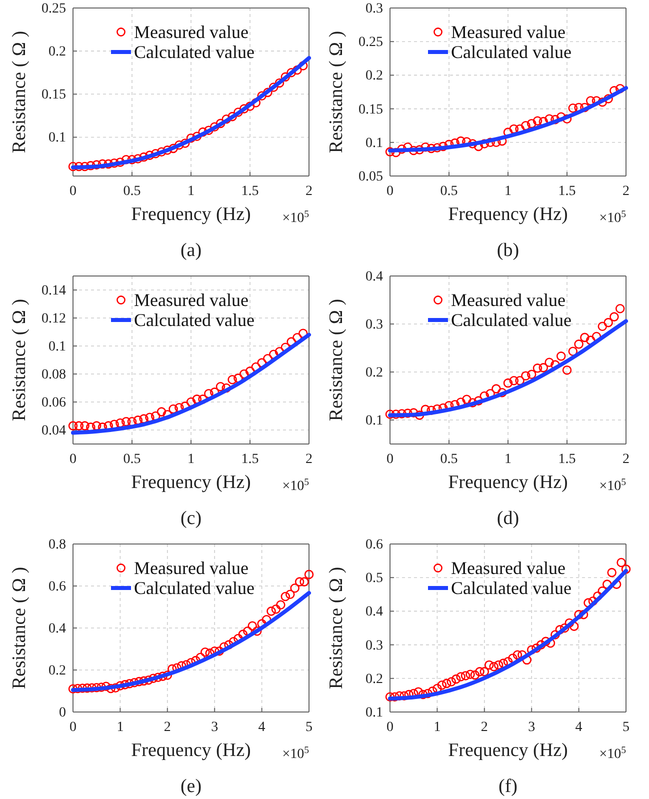 The image size is (649, 799). Describe the element at coordinates (578, 727) in the screenshot. I see `x-tick-label: 4` at that location.